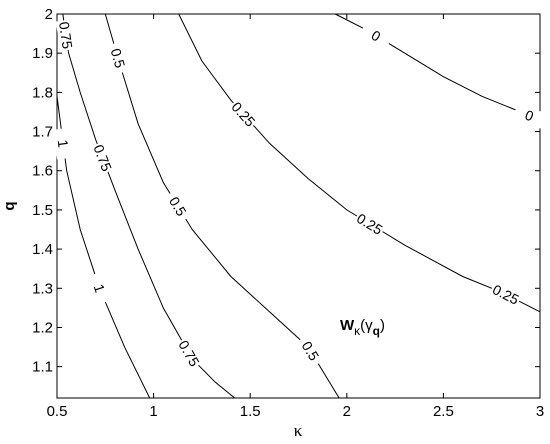  I want to click on annotation-part: q, so click(376, 331).